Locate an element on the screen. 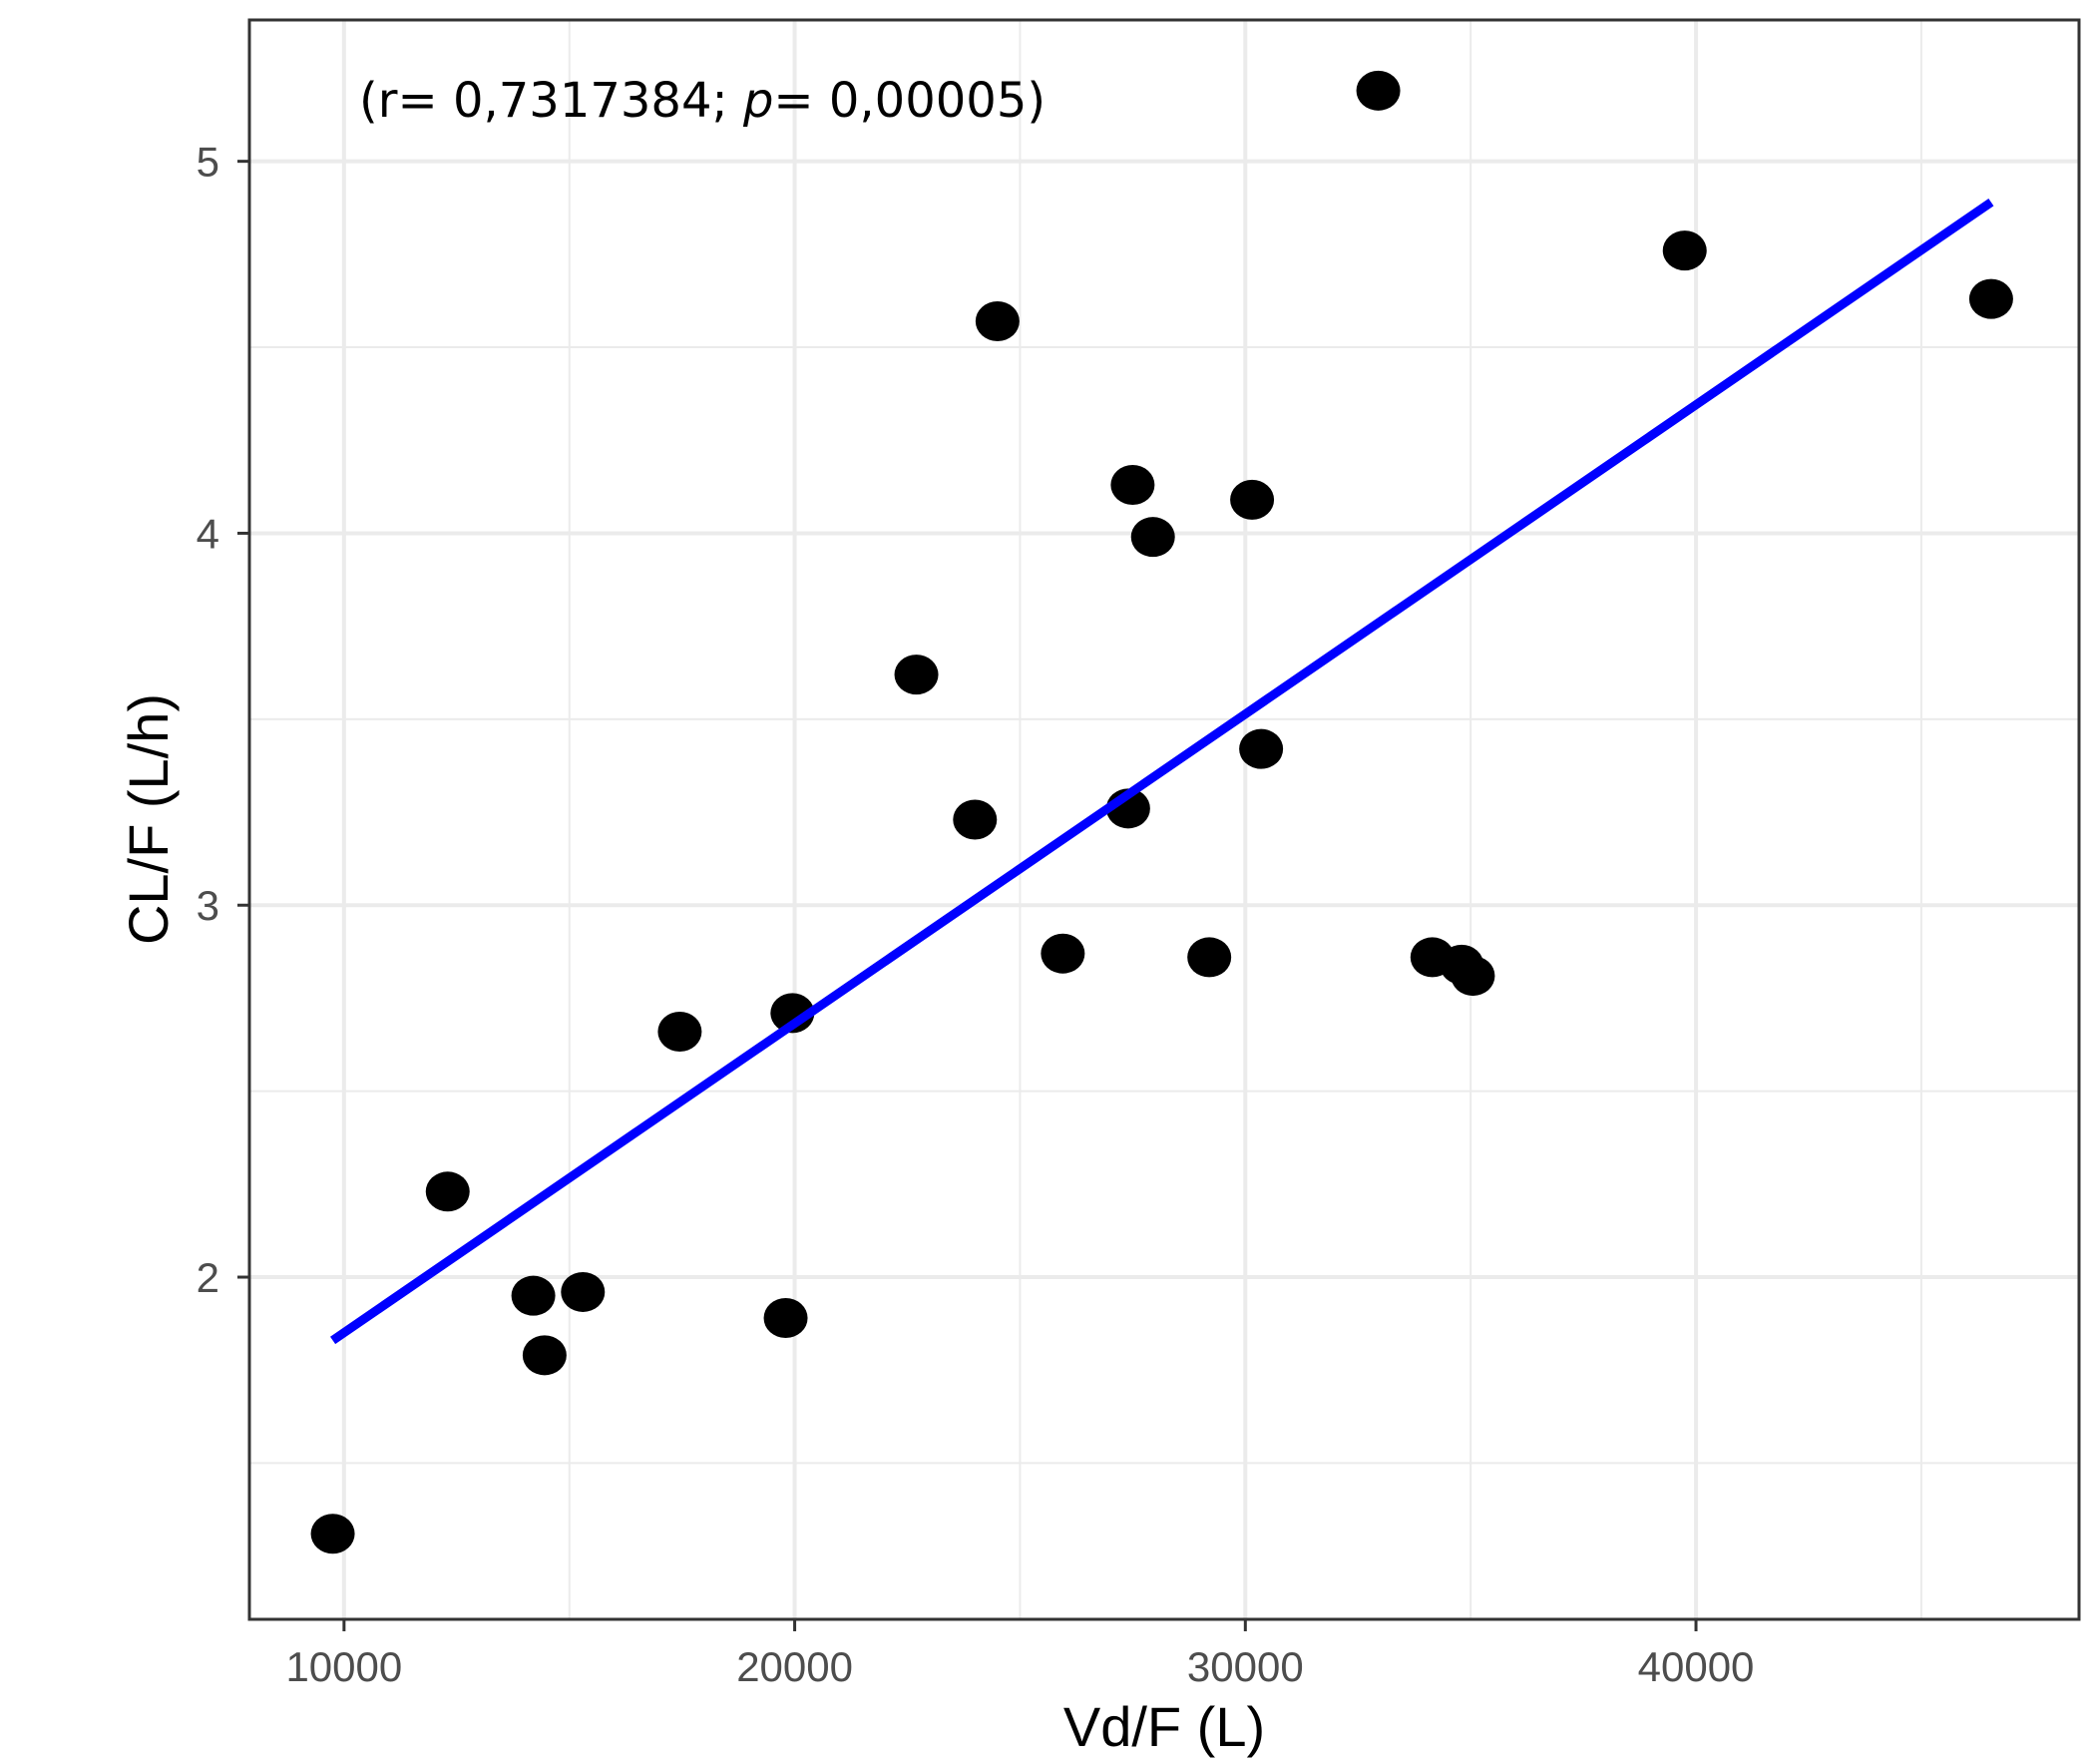  x-tick-label: 40000 is located at coordinates (1697, 1666).